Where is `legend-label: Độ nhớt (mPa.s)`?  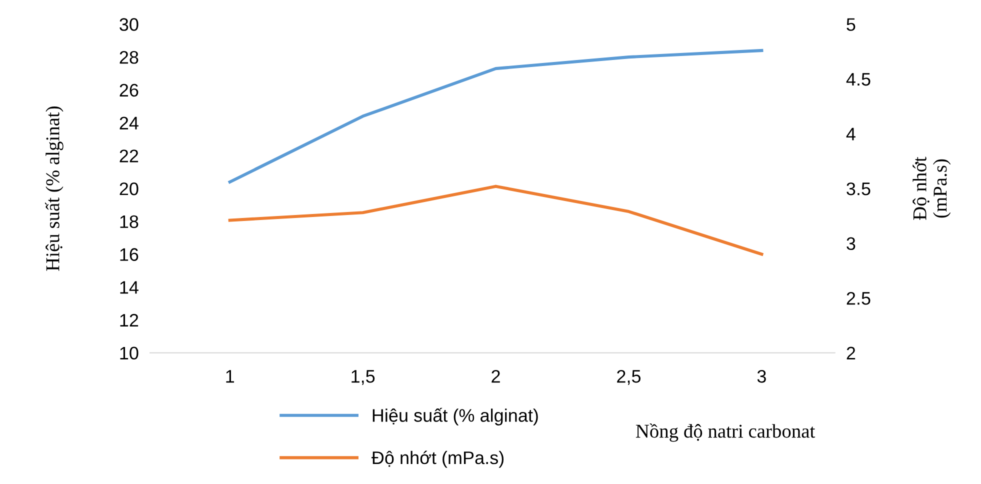 legend-label: Độ nhớt (mPa.s) is located at coordinates (438, 459).